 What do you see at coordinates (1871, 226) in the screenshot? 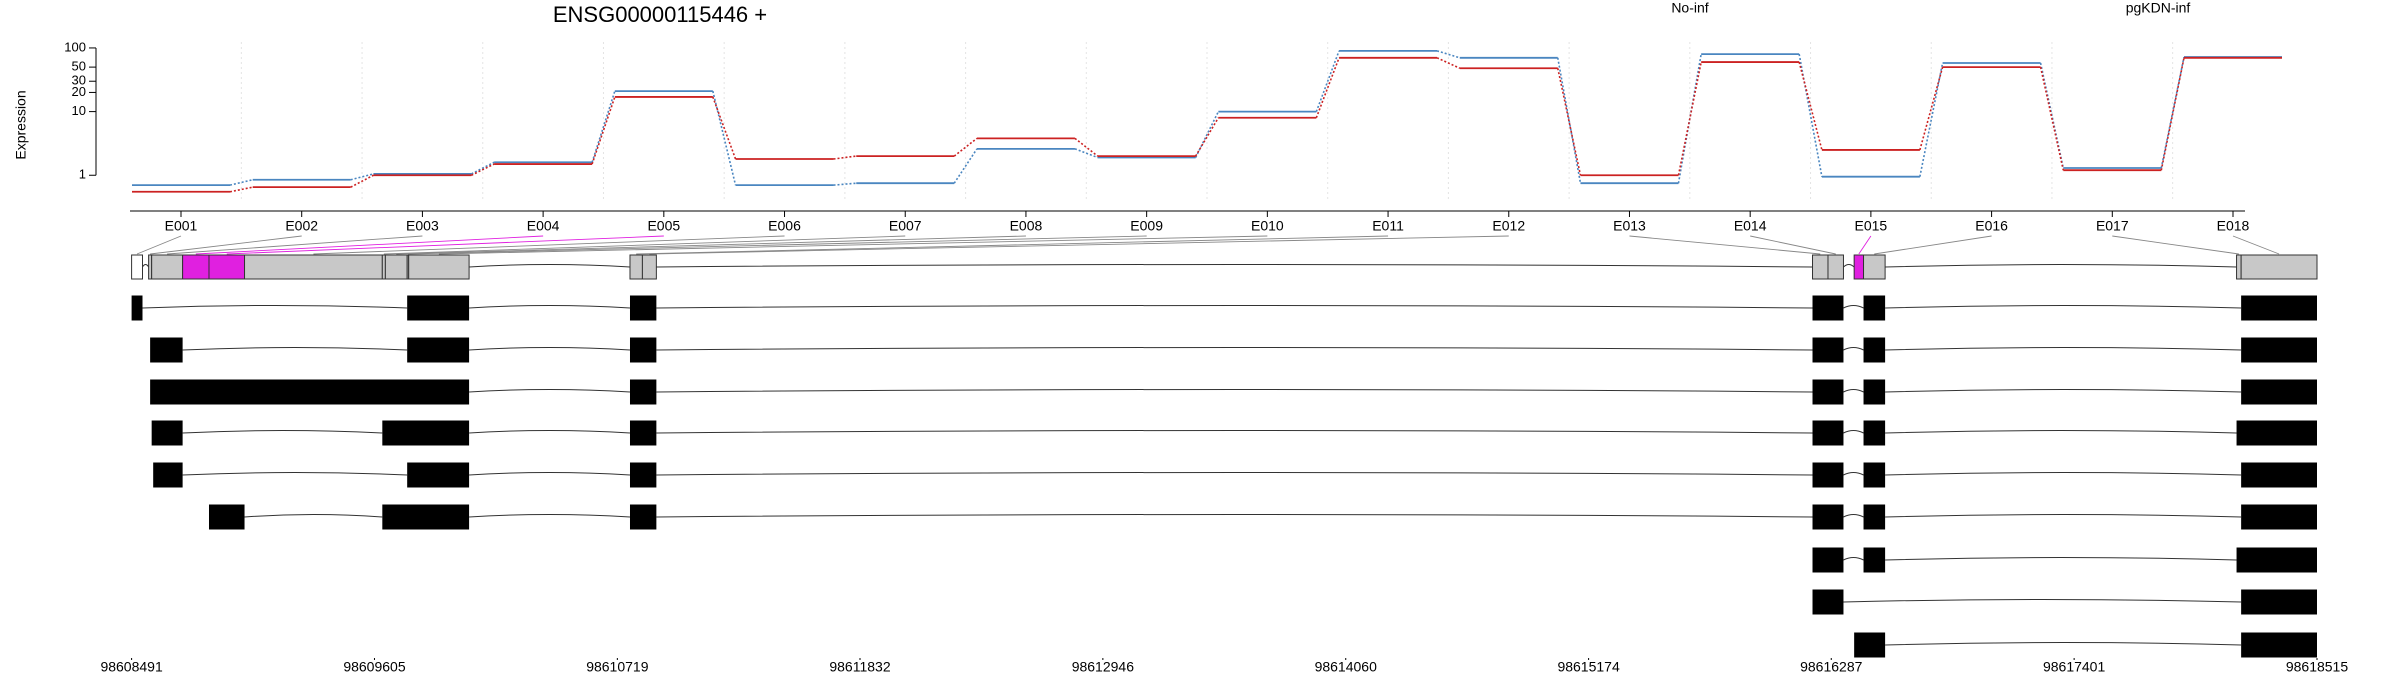
I see `x-tick-label: E015` at bounding box center [1871, 226].